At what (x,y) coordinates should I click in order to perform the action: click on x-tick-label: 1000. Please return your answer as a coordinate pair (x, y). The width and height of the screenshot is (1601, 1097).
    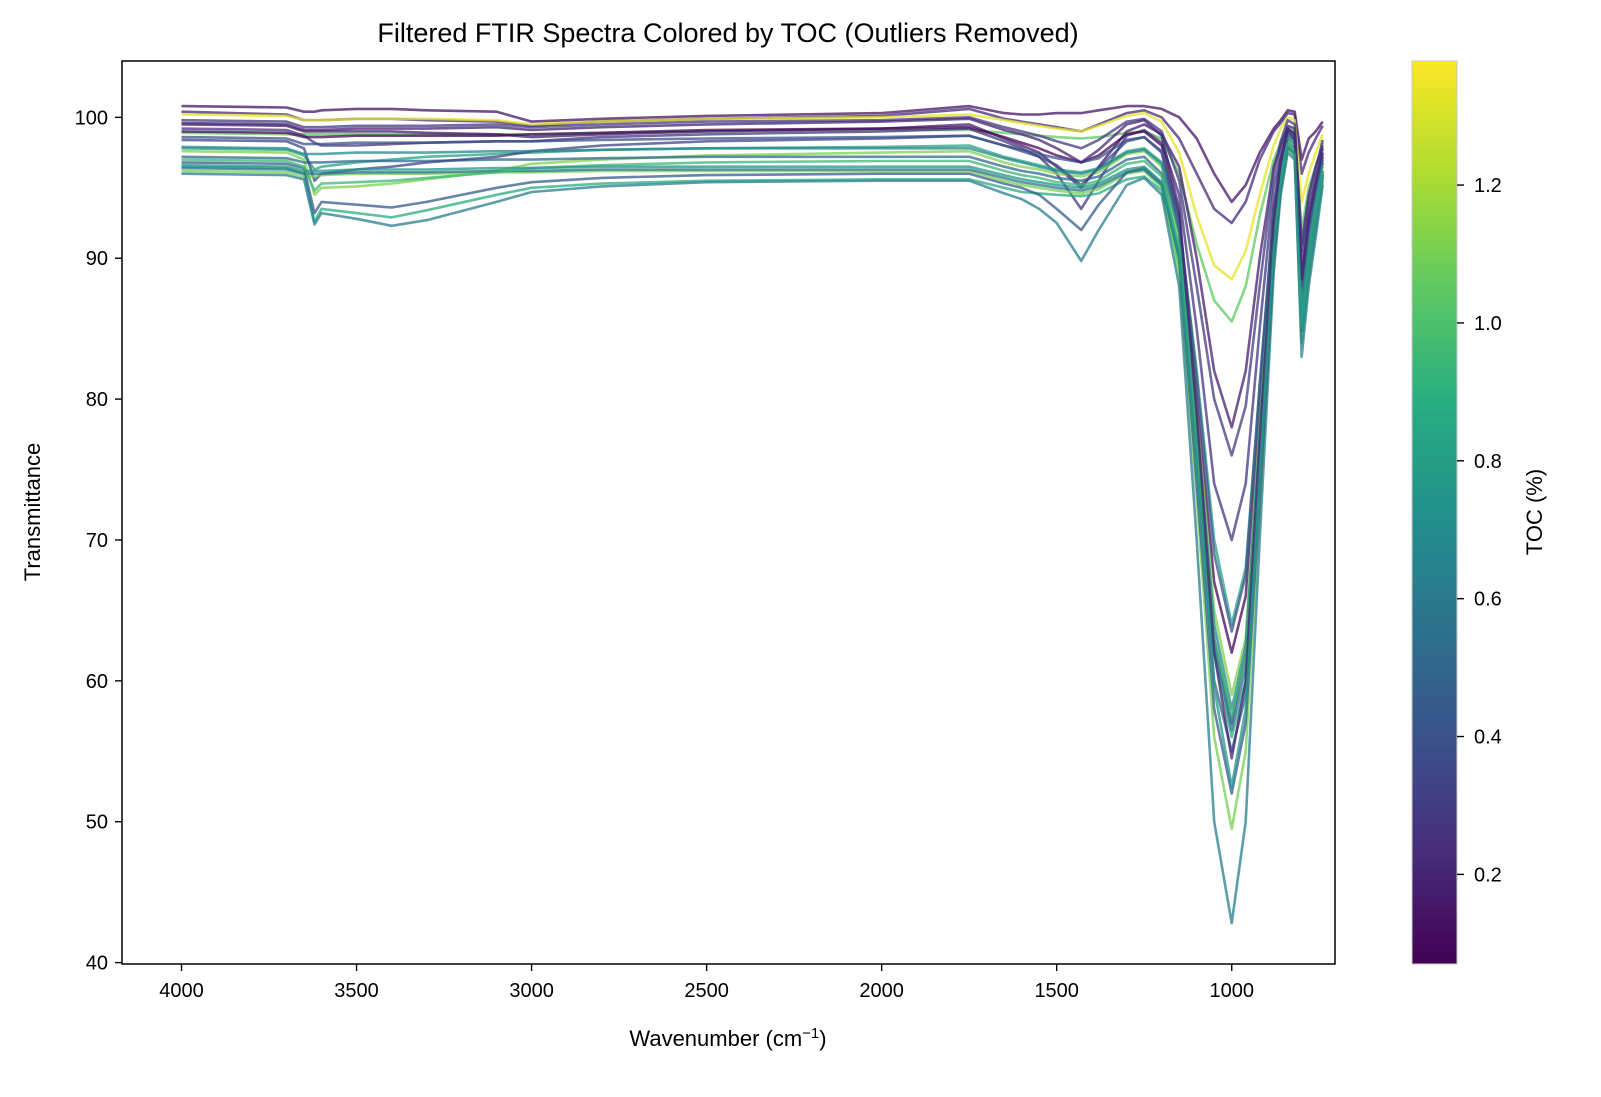
    Looking at the image, I should click on (1231, 991).